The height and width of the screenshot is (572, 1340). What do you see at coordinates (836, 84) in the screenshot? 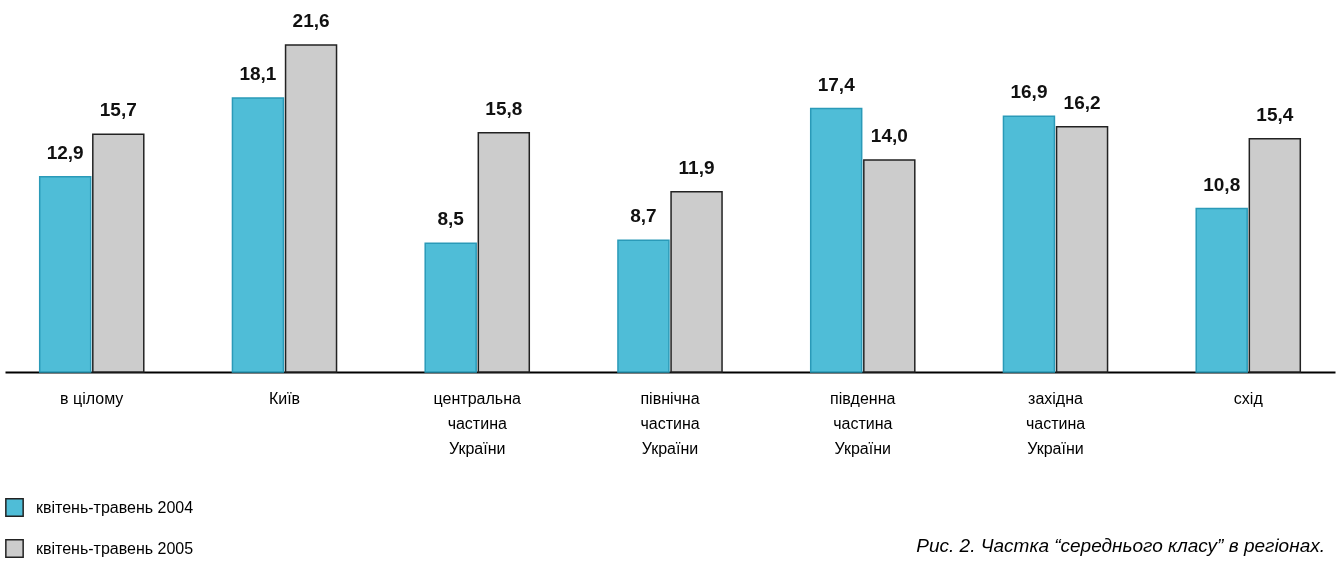
I see `data-label: 17,4` at bounding box center [836, 84].